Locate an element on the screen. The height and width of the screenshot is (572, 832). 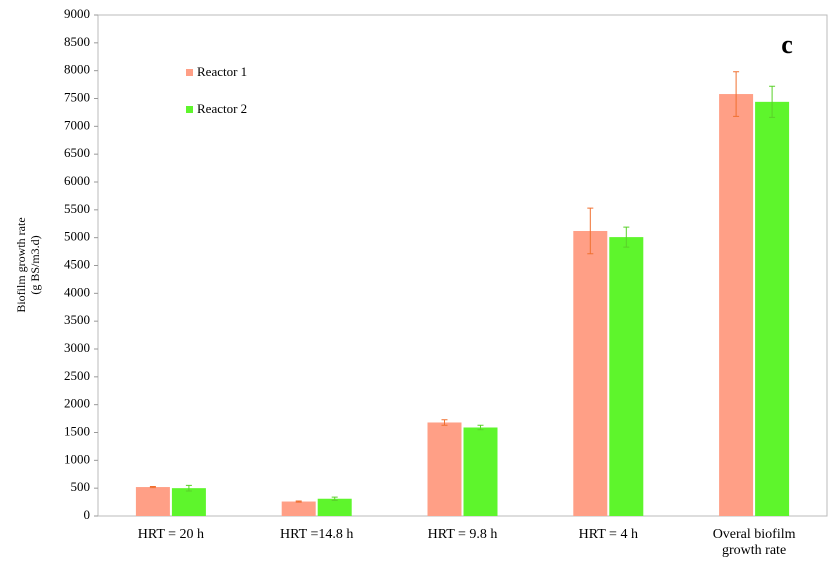
x-tick-label: HRT = 20 h is located at coordinates (171, 534).